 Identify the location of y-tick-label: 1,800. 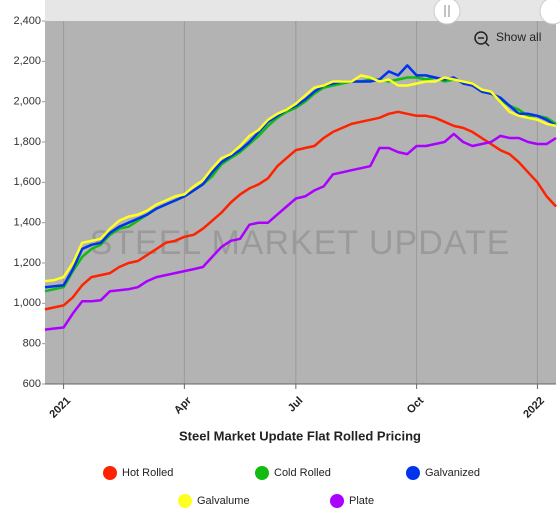
(27, 142).